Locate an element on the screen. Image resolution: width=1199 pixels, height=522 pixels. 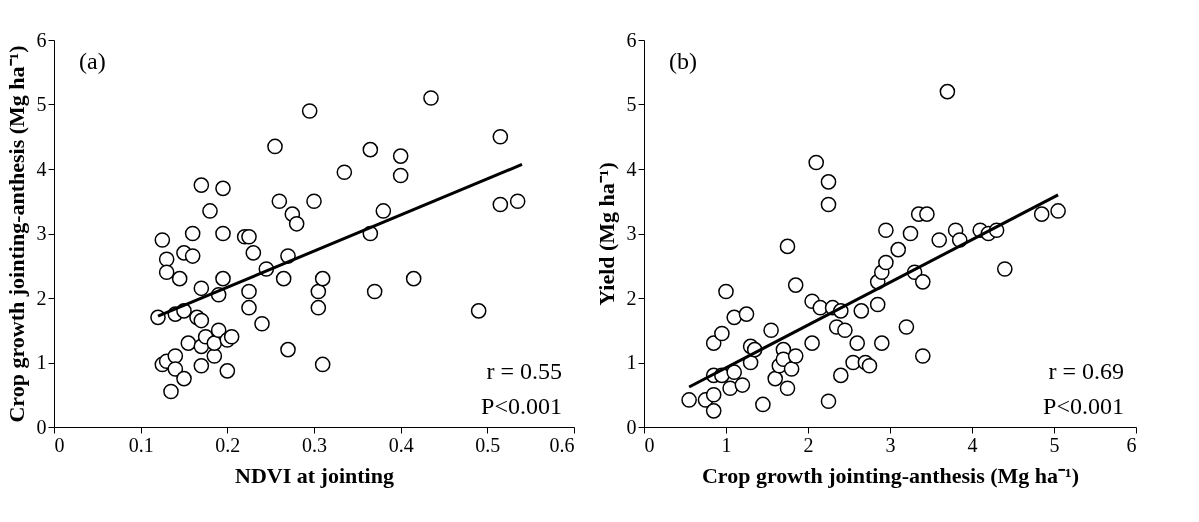
y-axis-title: Yield (Mg ha⁻¹) is located at coordinates (606, 234).